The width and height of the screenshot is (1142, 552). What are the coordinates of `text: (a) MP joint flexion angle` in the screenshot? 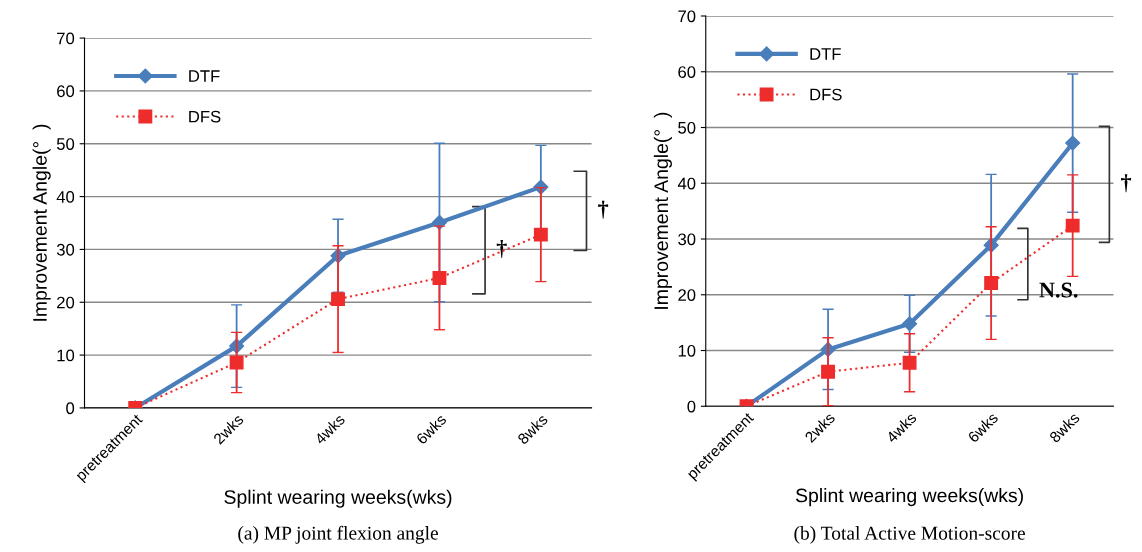 It's located at (338, 534).